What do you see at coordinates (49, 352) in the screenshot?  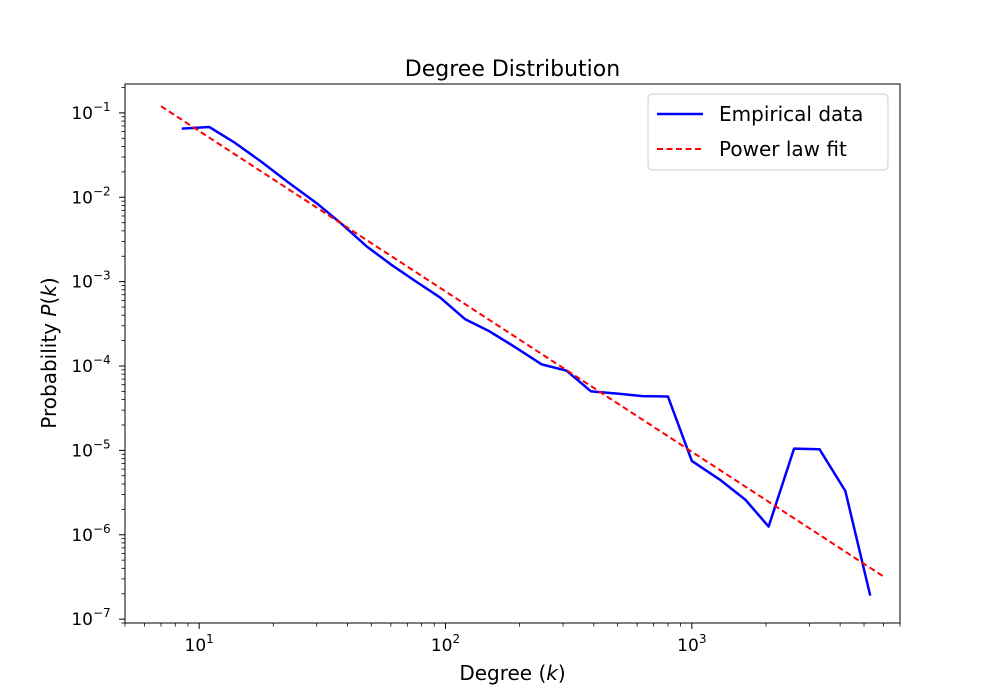 I see `y-axis-label: Probability P(k)` at bounding box center [49, 352].